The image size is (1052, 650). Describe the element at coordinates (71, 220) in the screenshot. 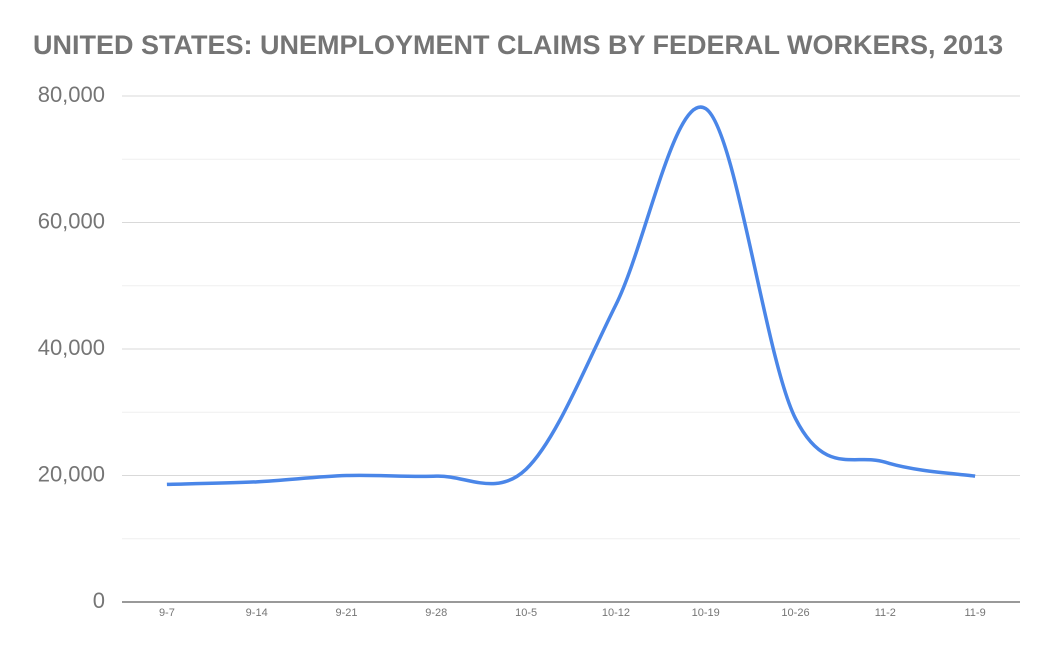

I see `y-tick-label: 60,000` at that location.